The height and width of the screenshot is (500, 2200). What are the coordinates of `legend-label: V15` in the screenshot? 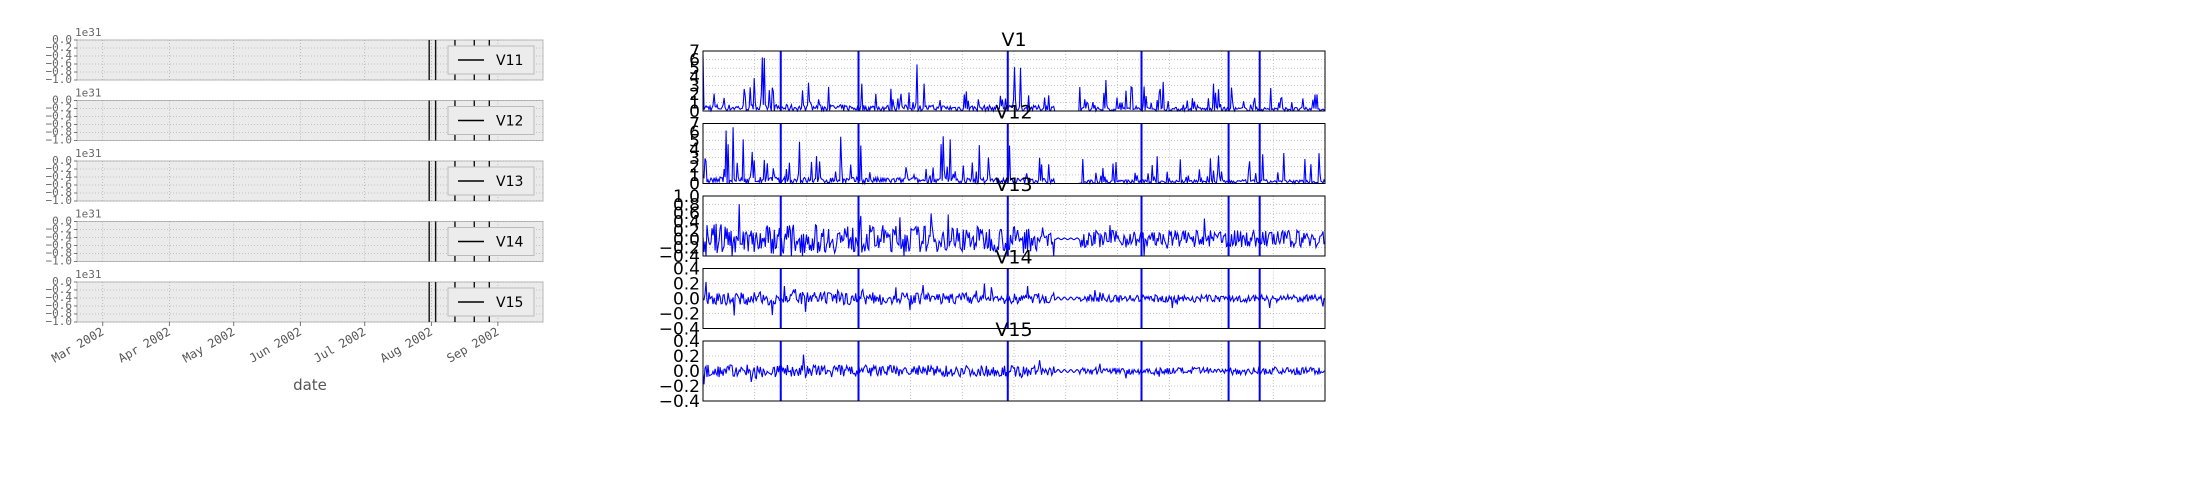 It's located at (509, 303).